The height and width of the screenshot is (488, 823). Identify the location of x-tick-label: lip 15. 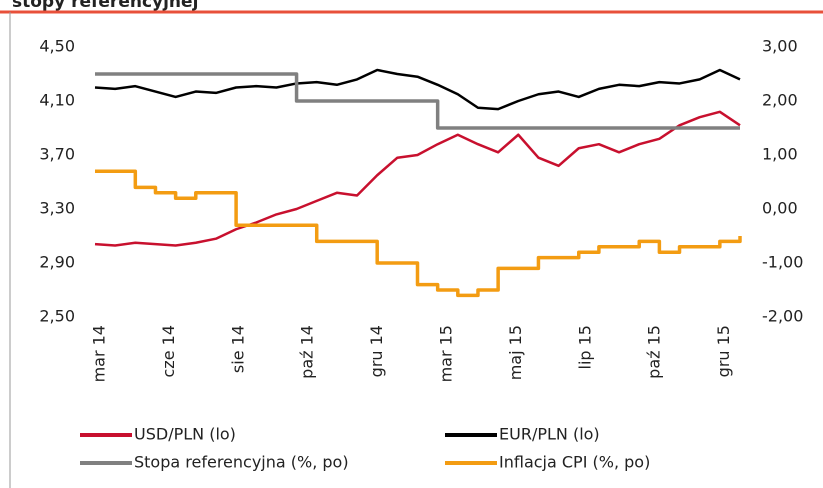
(584, 347).